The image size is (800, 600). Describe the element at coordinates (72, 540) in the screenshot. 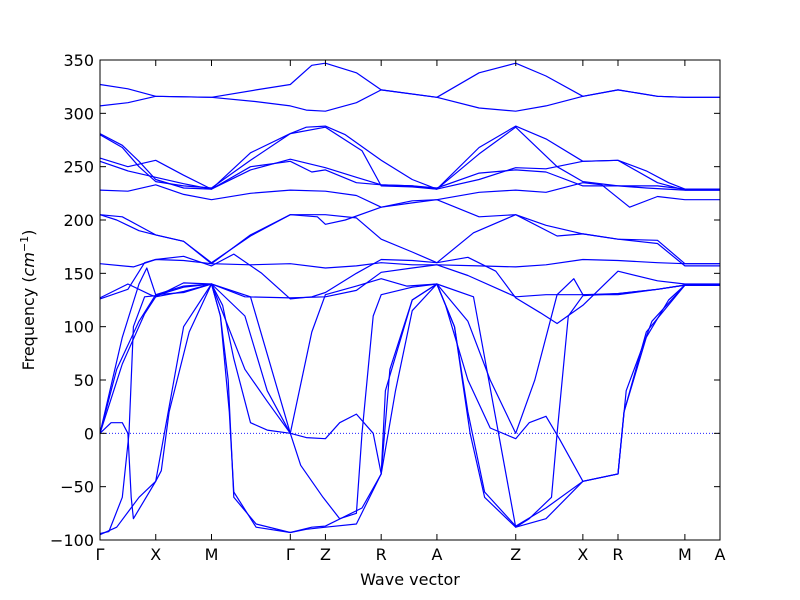

I see `y-tick-label: −100` at that location.